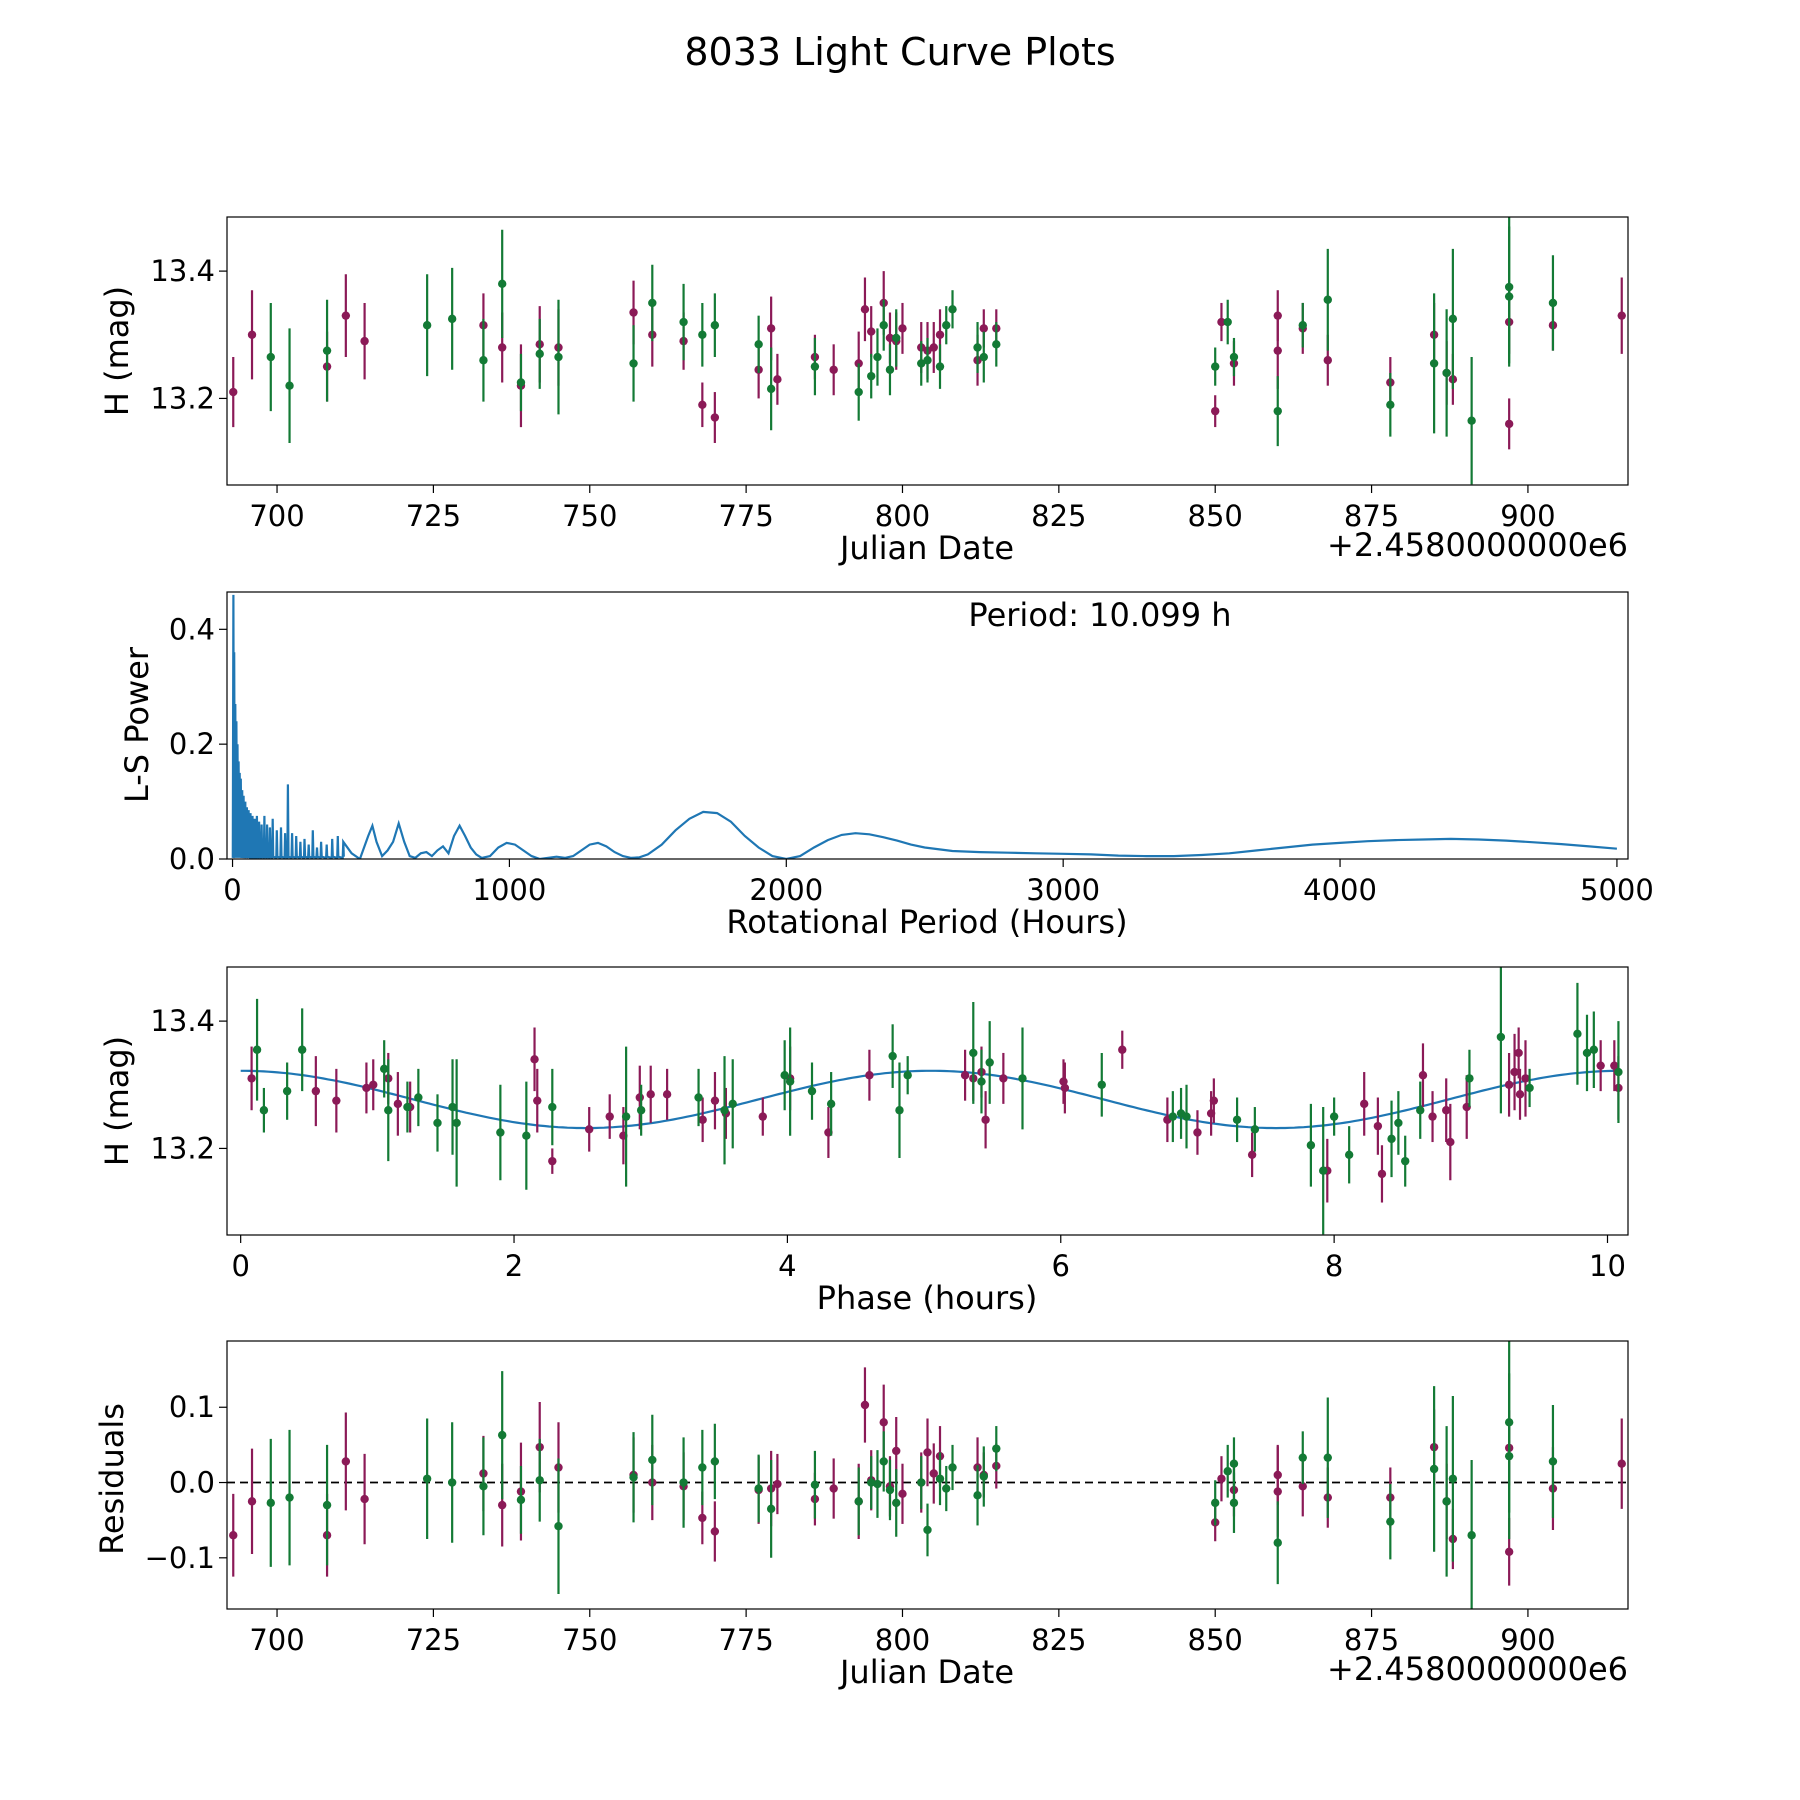 The height and width of the screenshot is (1800, 1800). Describe the element at coordinates (1061, 1266) in the screenshot. I see `phased-x-tick-label: 6` at that location.